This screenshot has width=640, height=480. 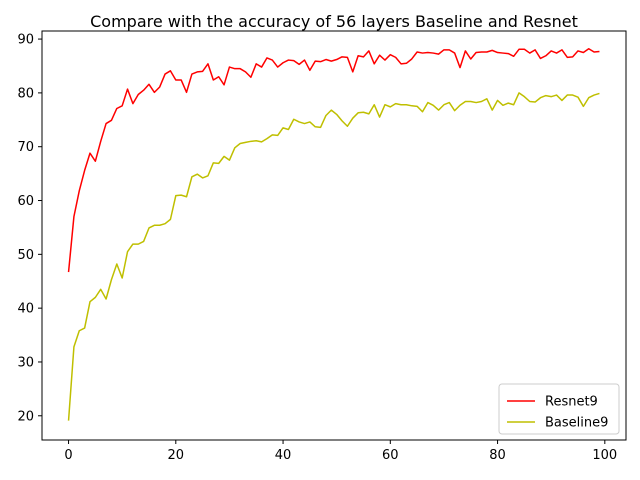 I want to click on y-axis: 20 30 40 50 60 70 80 90, so click(x=29, y=228).